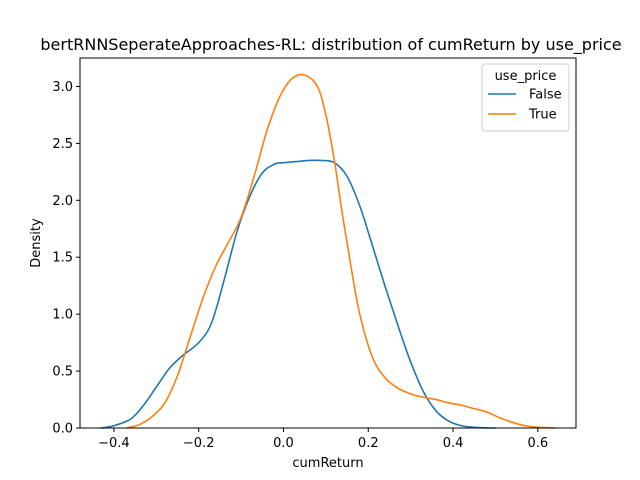 This screenshot has width=640, height=480. I want to click on x-tick-label: 0.4, so click(453, 443).